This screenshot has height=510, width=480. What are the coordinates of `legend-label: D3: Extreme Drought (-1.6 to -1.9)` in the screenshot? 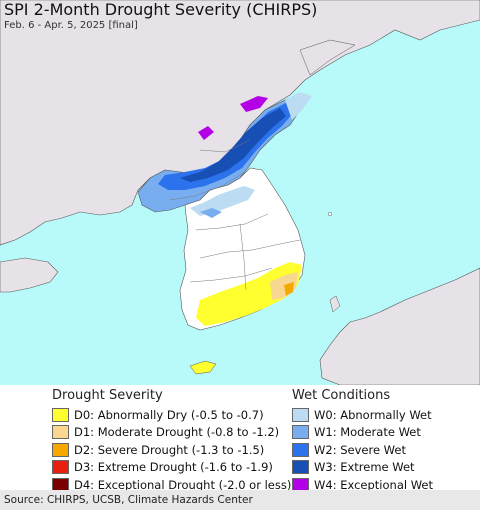 It's located at (173, 467).